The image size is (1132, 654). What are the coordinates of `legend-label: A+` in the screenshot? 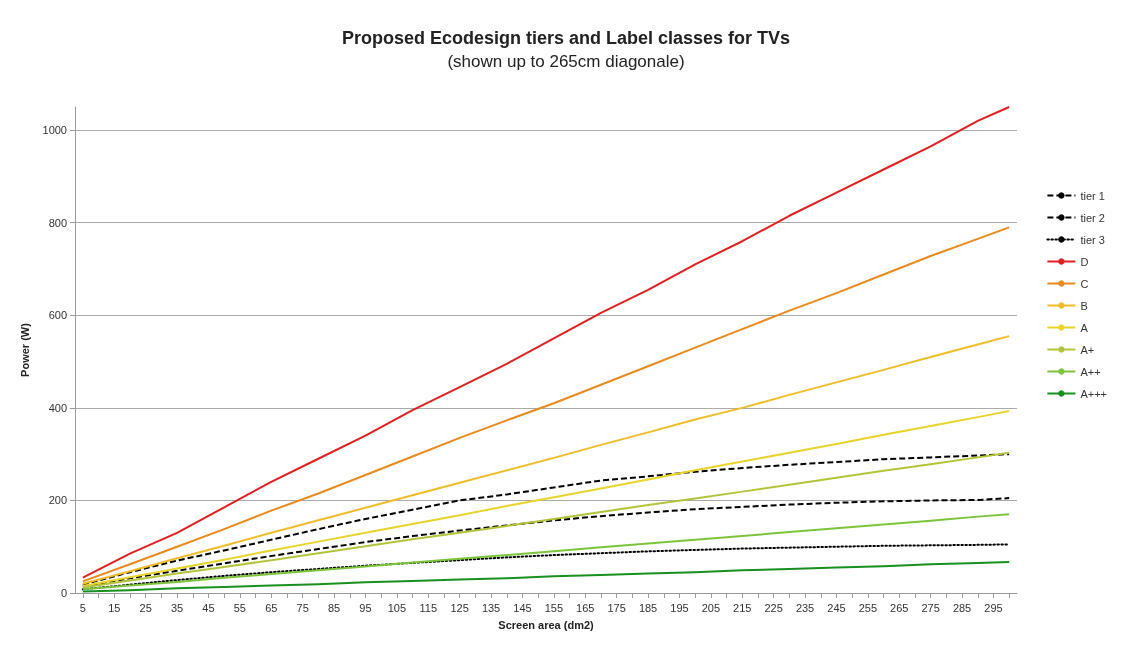 It's located at (1087, 349).